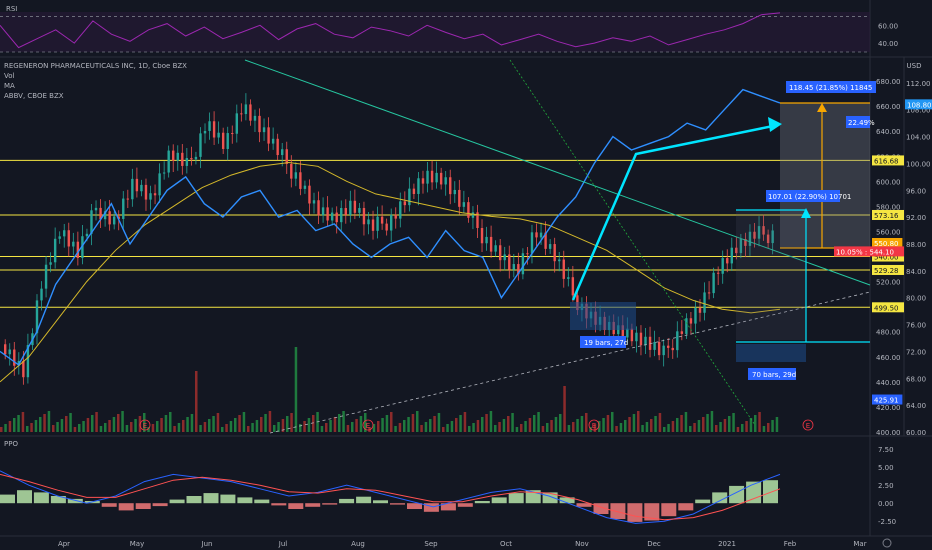 This screenshot has height=550, width=932. What do you see at coordinates (887, 486) in the screenshot?
I see `ppo-axis: -2.50 0.00 2.50 5.00 7.50` at bounding box center [887, 486].